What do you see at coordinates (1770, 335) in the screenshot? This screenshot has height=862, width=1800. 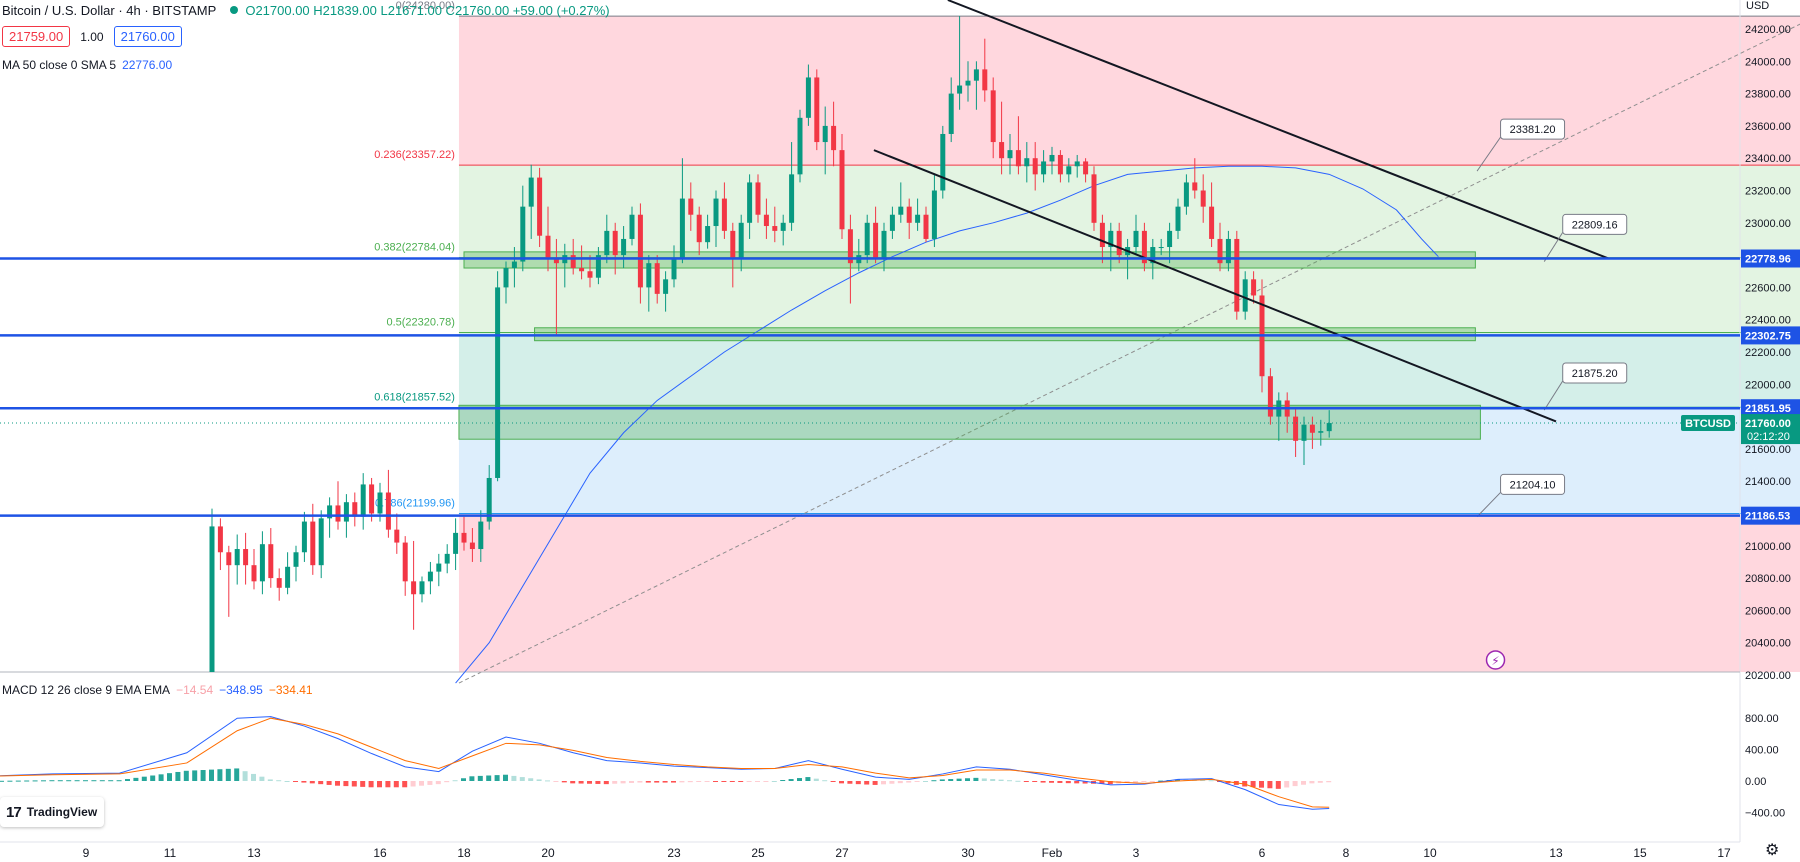 I see `level-price-tag-box` at bounding box center [1770, 335].